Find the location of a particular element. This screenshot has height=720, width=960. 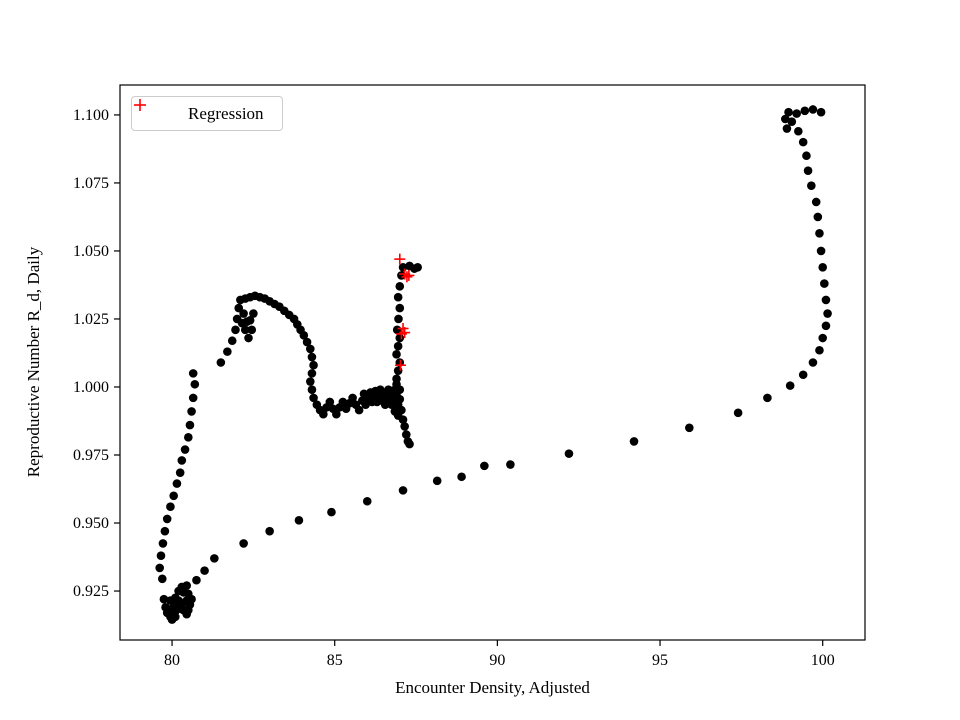

y-tick-label: 1.075 is located at coordinates (91, 183).